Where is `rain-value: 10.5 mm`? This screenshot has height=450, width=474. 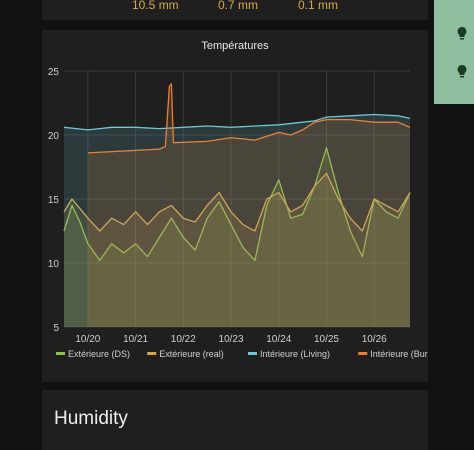 rain-value: 10.5 mm is located at coordinates (155, 6).